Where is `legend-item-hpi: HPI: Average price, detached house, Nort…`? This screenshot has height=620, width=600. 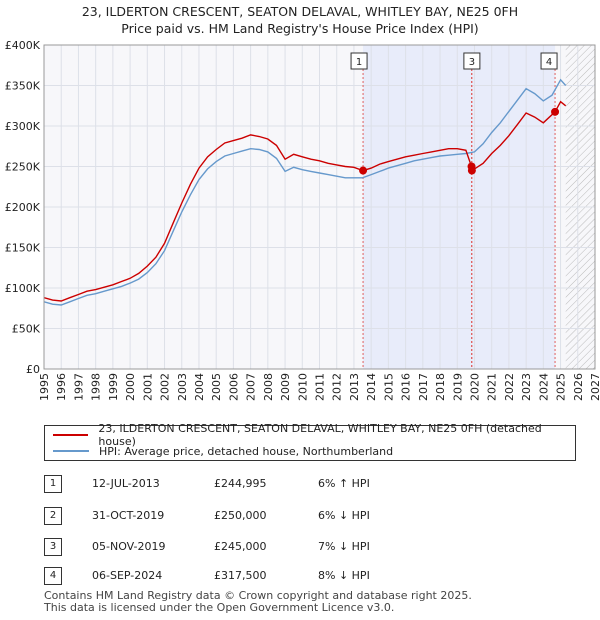
legend-item-hpi: HPI: Average price, detached house, Nort… is located at coordinates (223, 451).